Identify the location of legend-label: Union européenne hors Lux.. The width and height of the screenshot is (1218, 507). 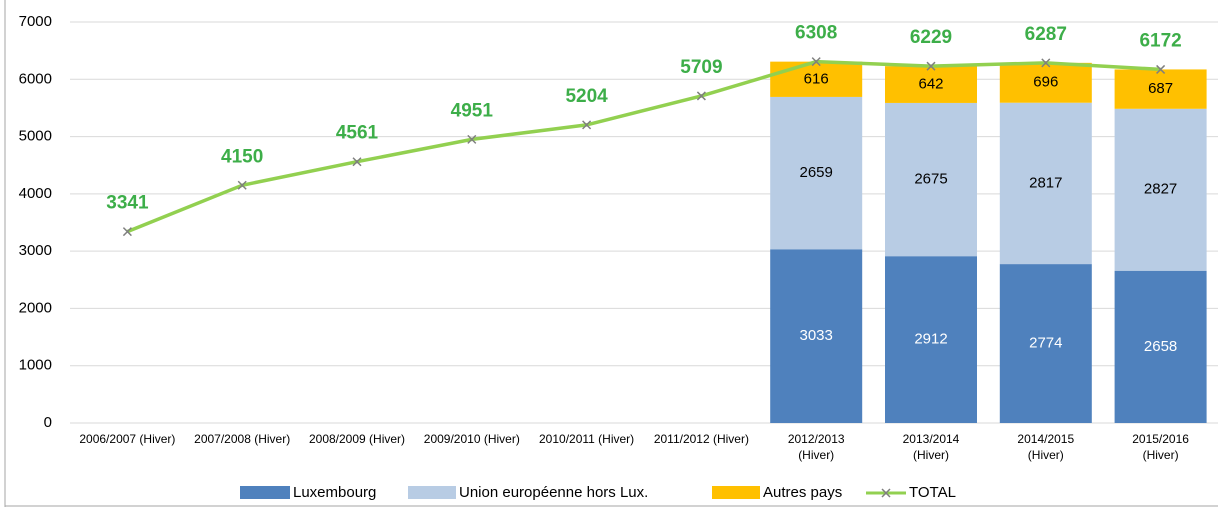
(553, 492).